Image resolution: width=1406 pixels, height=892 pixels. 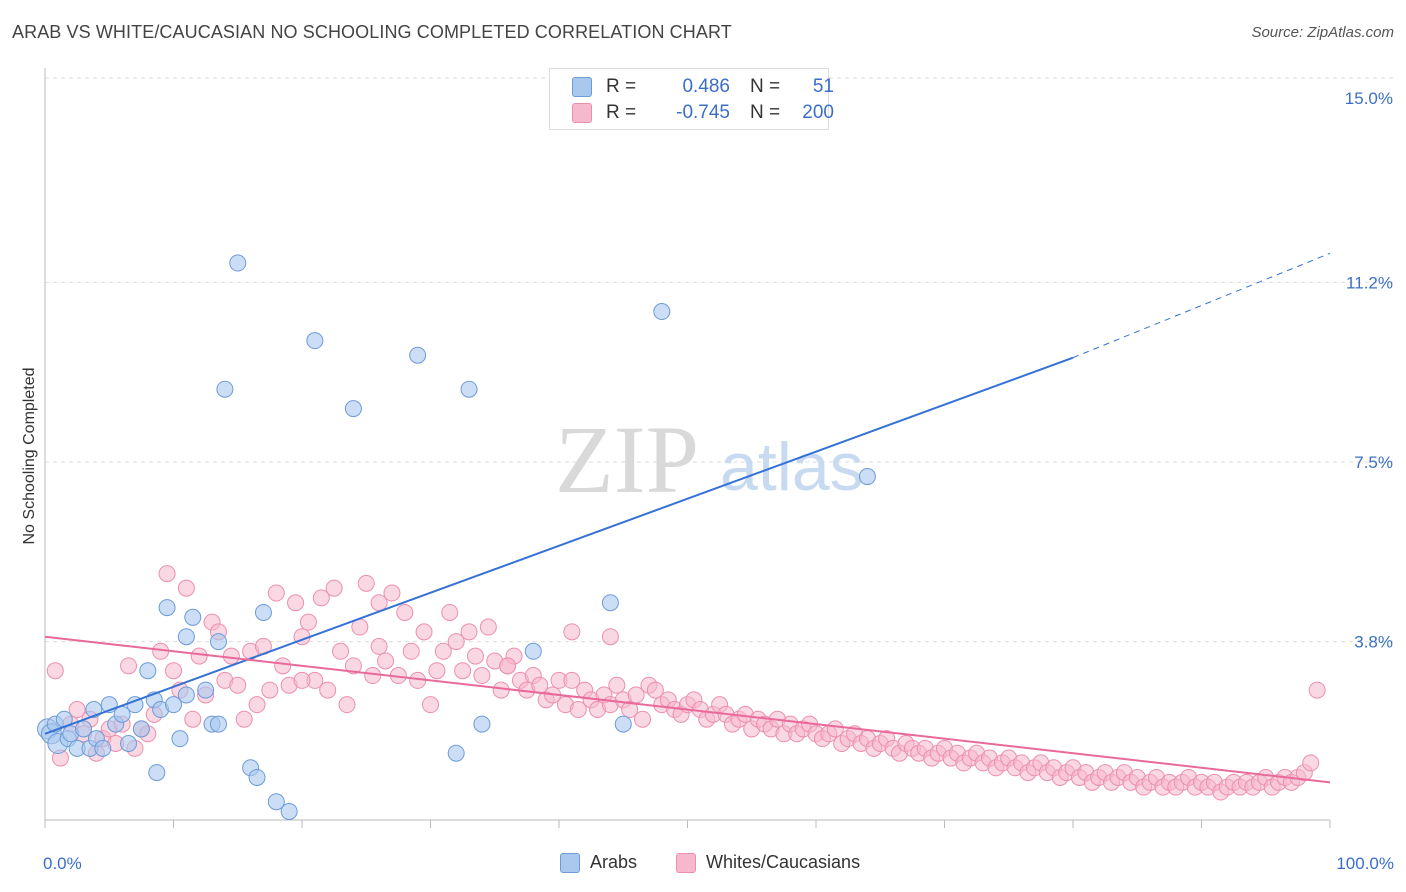 I want to click on x-tick-label: 100.0%, so click(x=1365, y=863).